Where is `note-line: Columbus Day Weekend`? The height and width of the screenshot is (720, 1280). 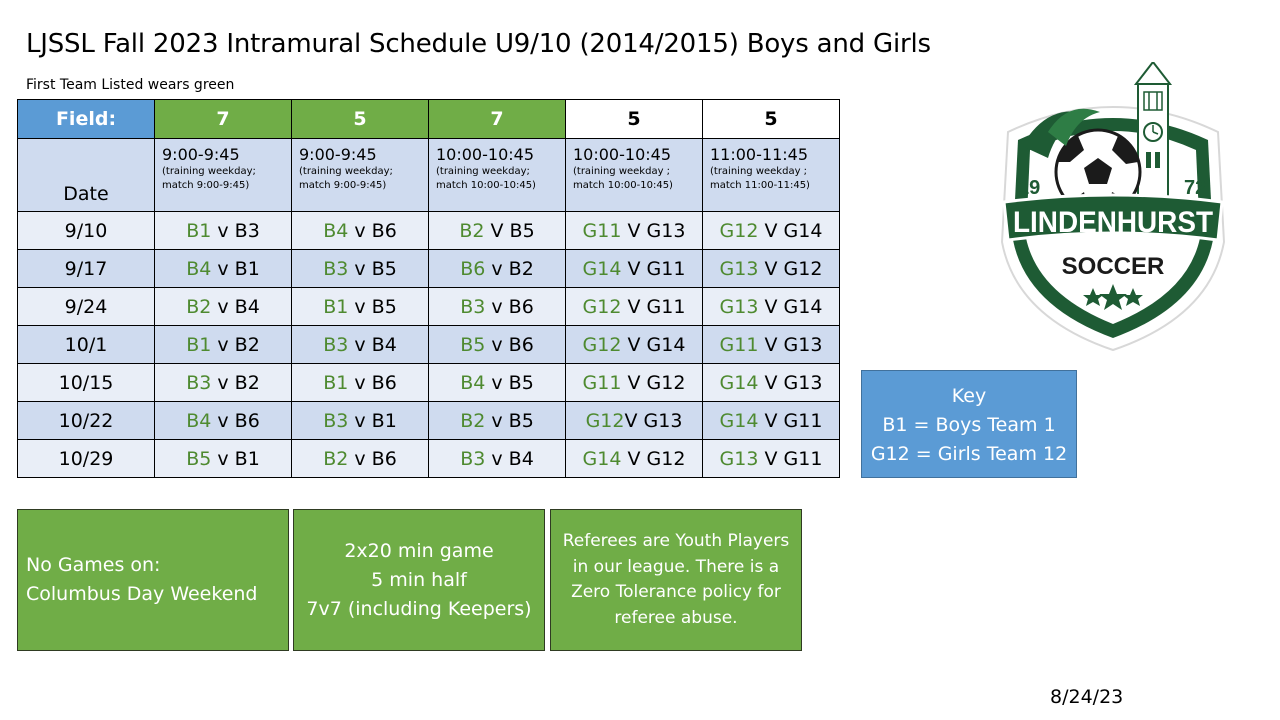
note-line: Columbus Day Weekend is located at coordinates (142, 594).